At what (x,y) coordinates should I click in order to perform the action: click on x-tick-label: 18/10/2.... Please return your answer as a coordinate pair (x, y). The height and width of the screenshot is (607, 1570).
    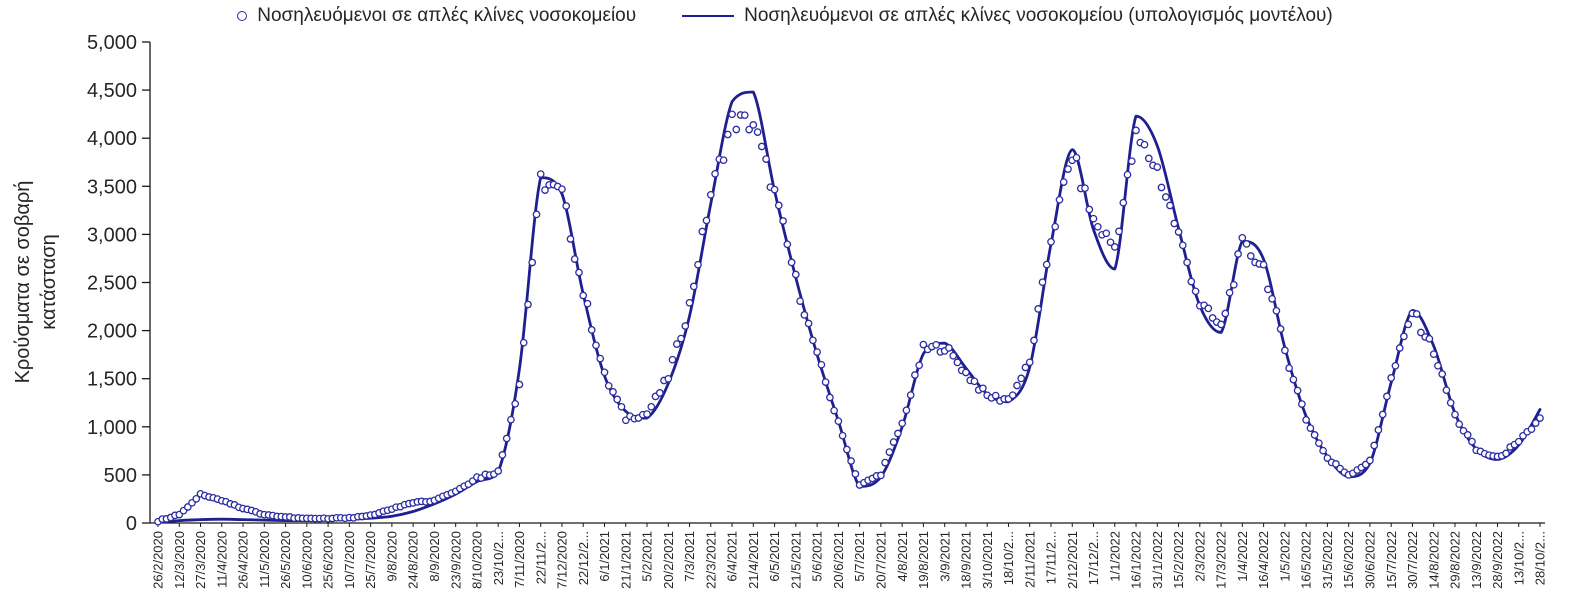
    Looking at the image, I should click on (1008, 558).